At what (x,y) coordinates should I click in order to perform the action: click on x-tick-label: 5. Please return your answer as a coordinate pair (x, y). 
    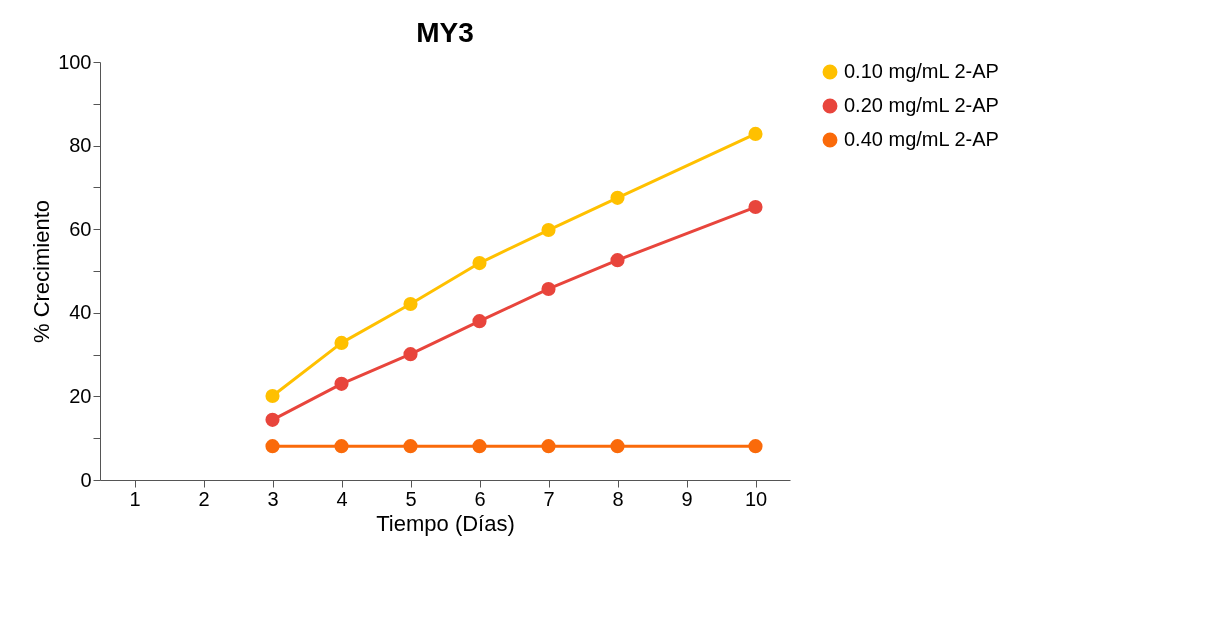
    Looking at the image, I should click on (411, 498).